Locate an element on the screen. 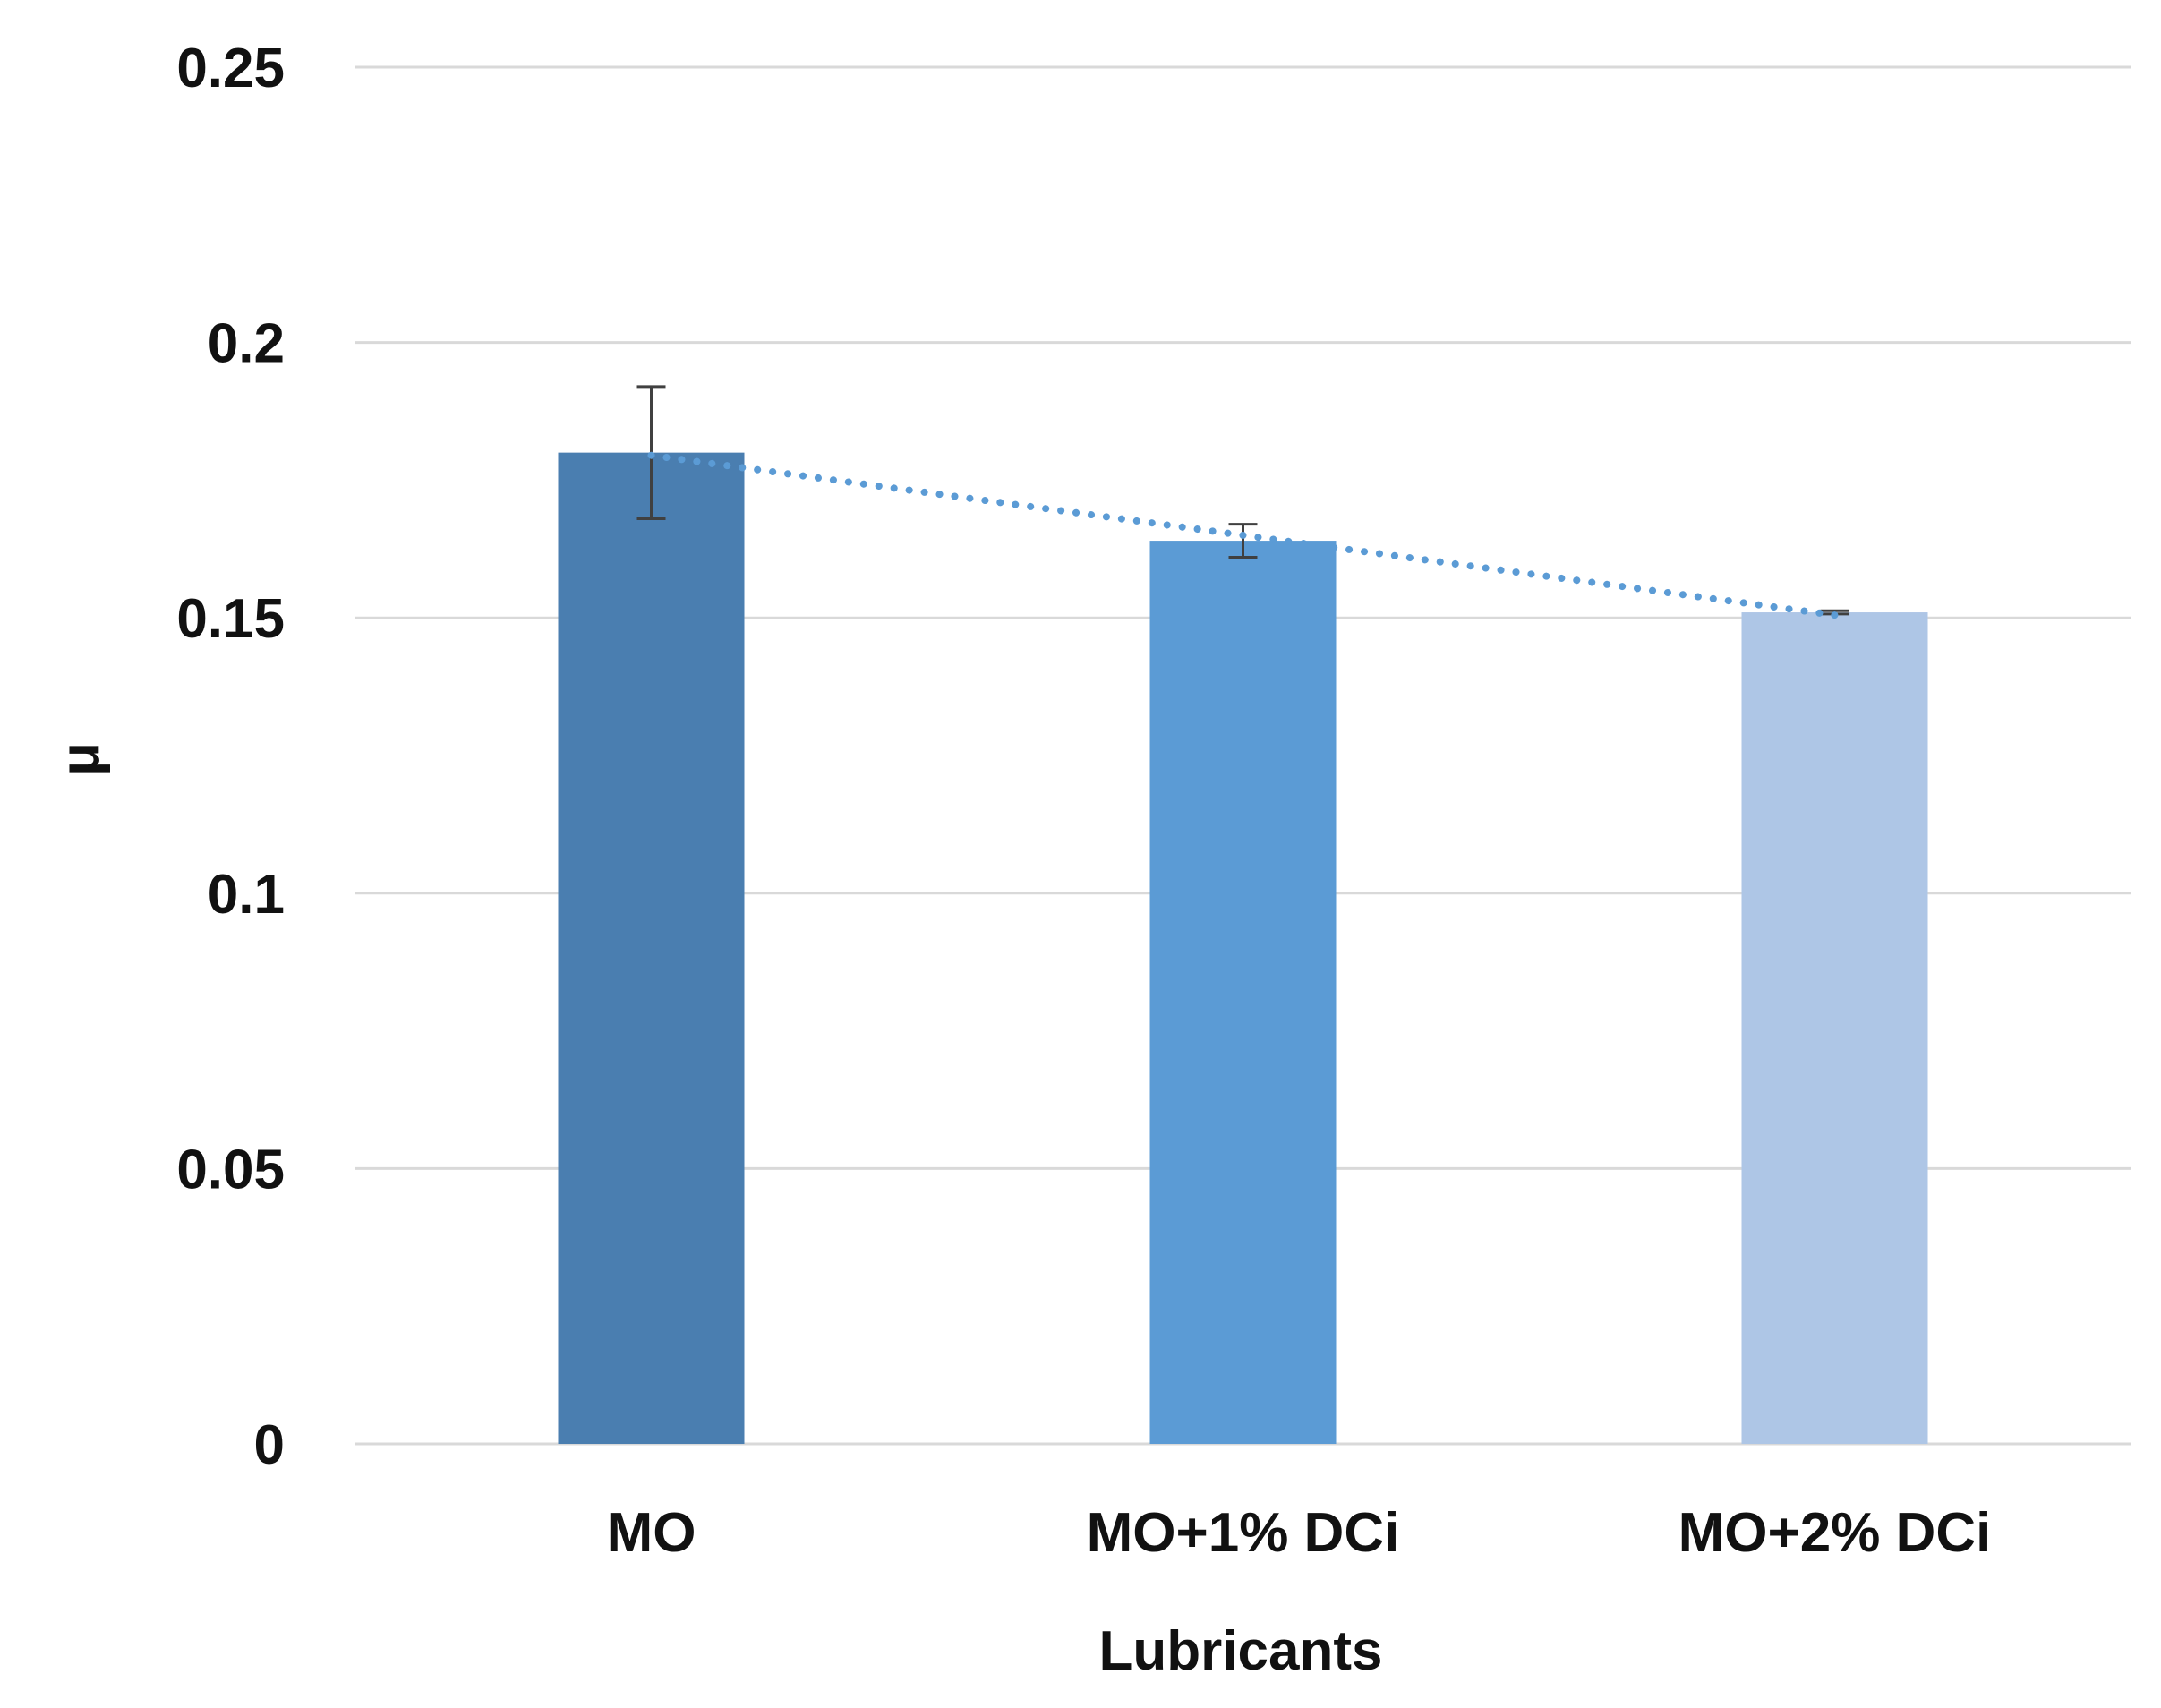 The image size is (2161, 1708). trendline is located at coordinates (1243, 535).